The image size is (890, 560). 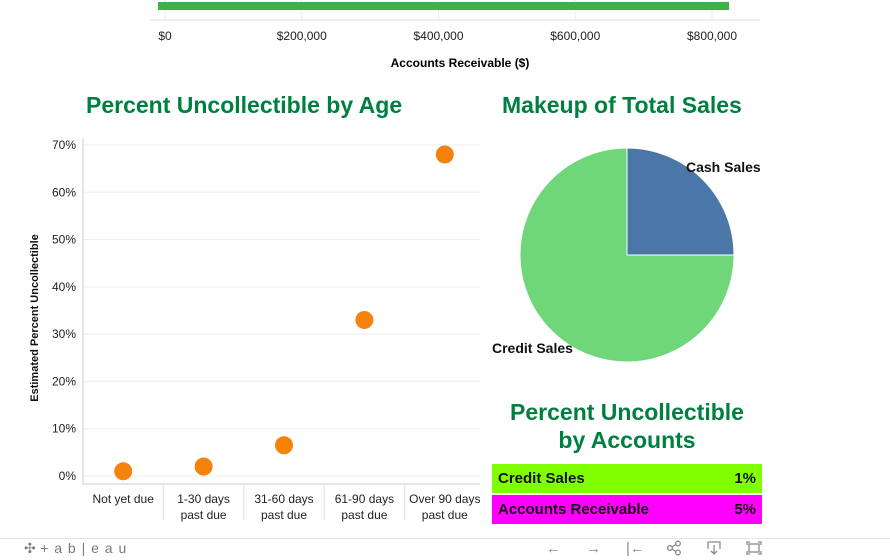 I want to click on undo-icon: ←, so click(x=553, y=548).